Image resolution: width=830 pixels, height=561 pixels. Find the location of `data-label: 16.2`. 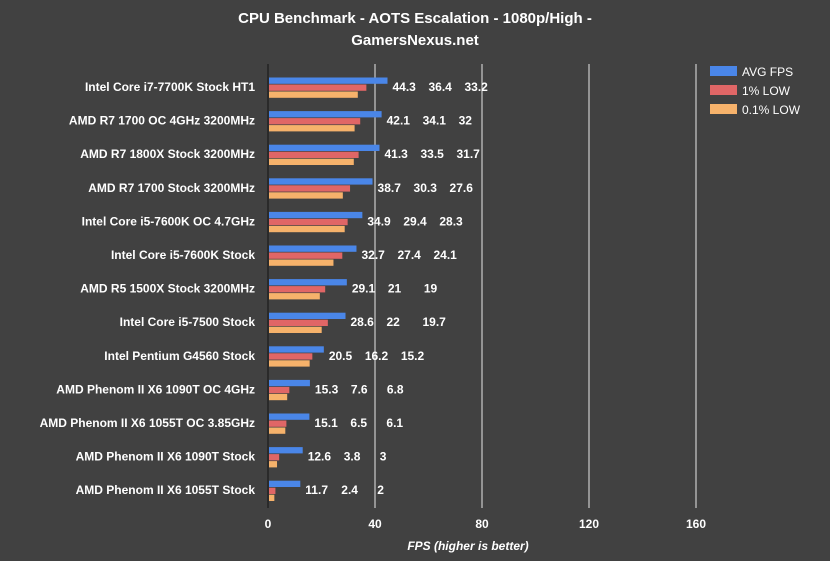

data-label: 16.2 is located at coordinates (377, 356).